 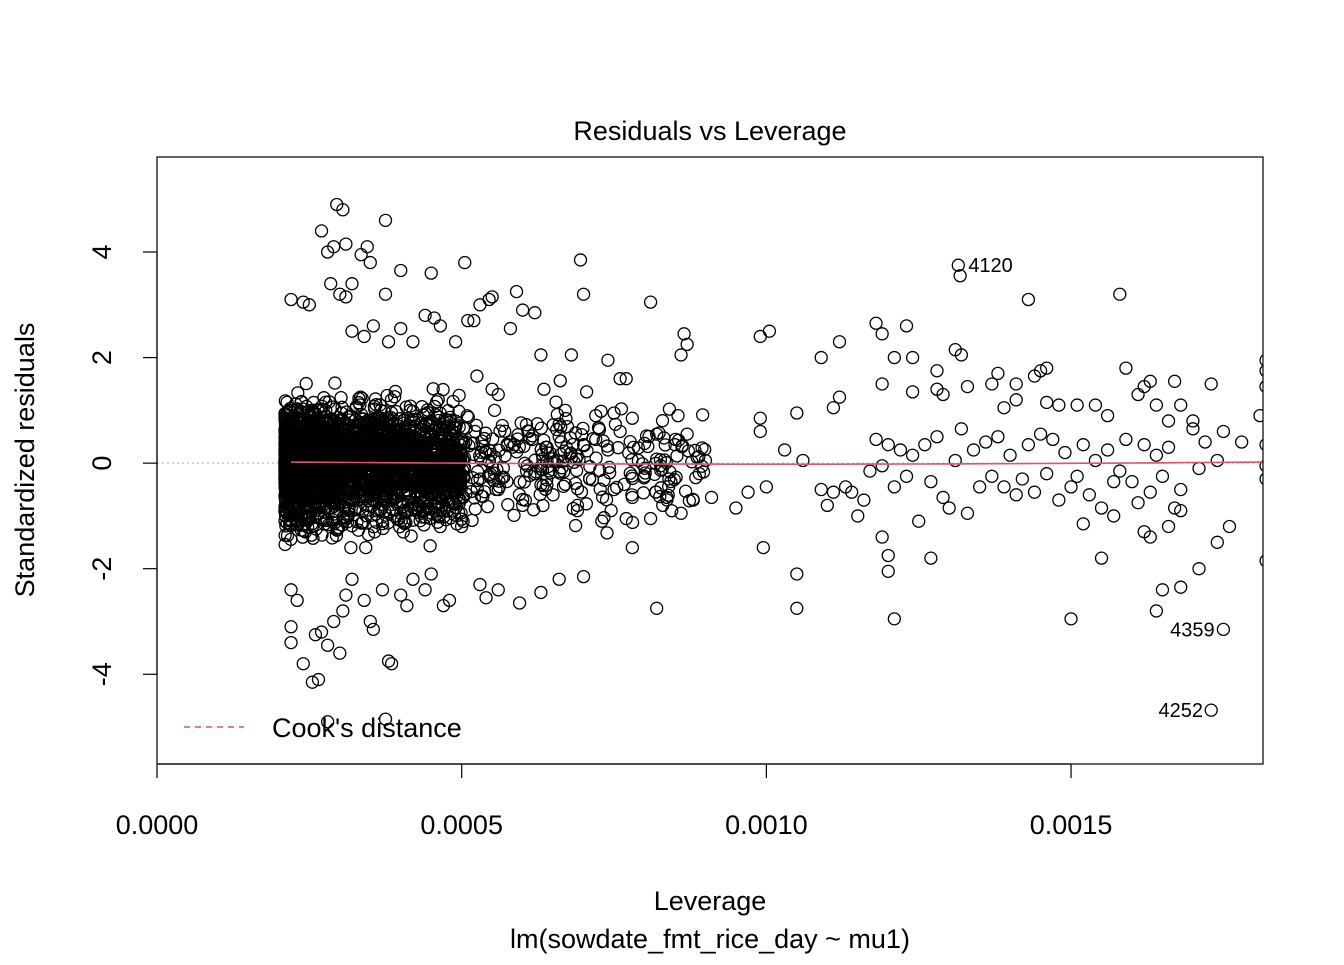 What do you see at coordinates (766, 825) in the screenshot?
I see `x-tick-label: 0.0010` at bounding box center [766, 825].